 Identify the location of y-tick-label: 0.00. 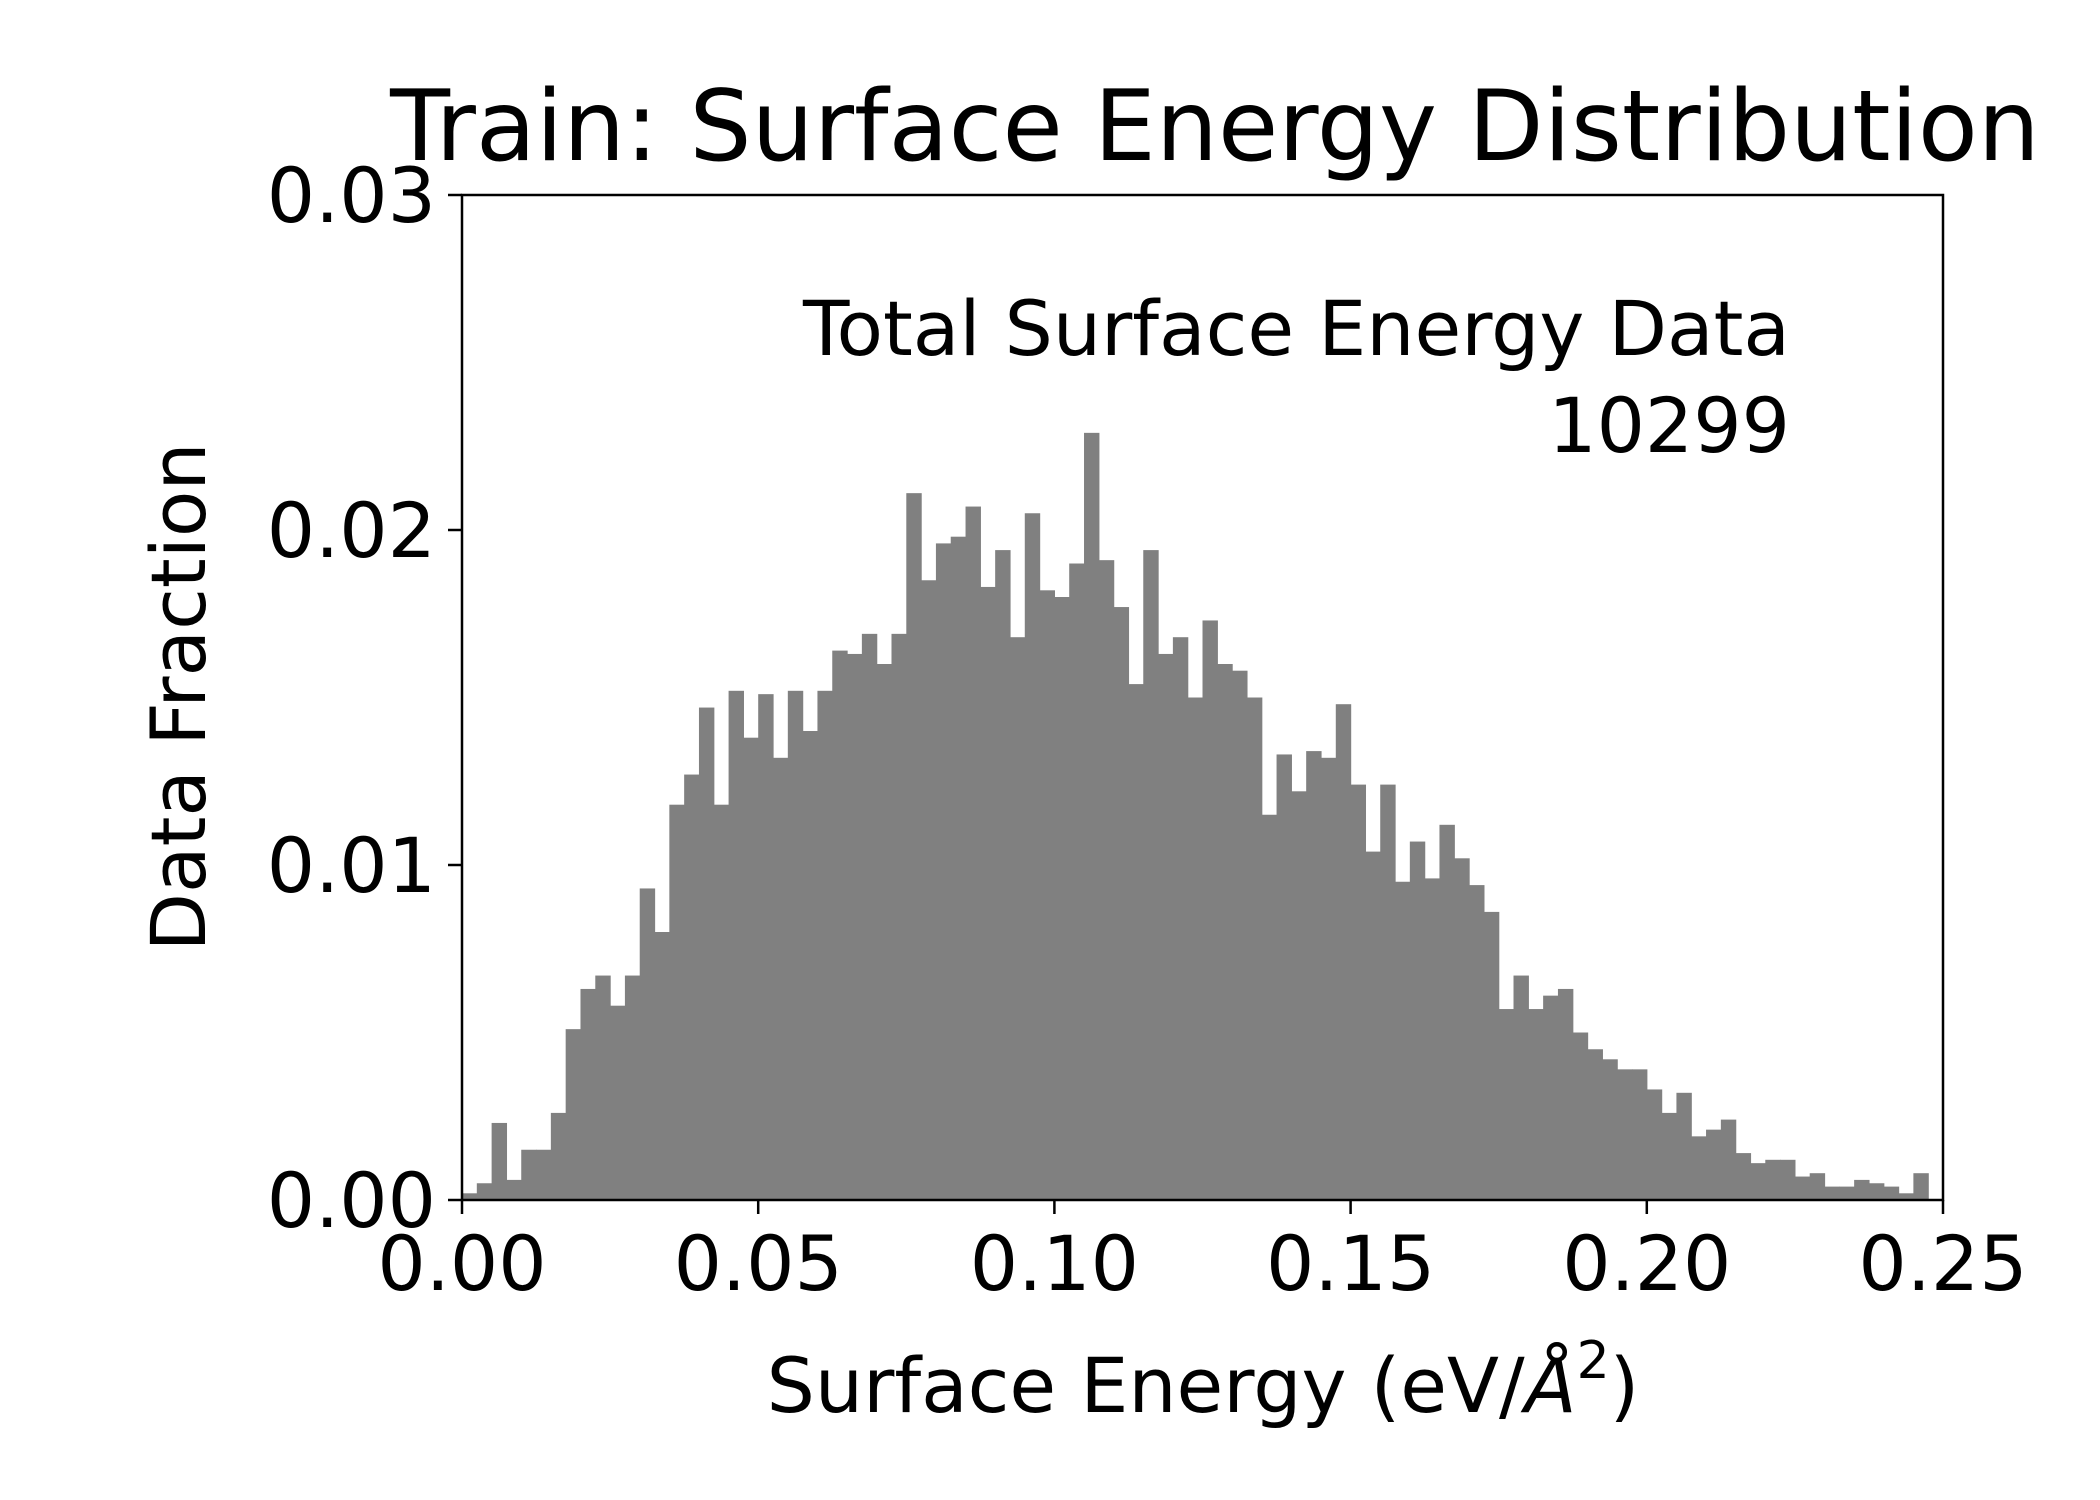
(351, 1200).